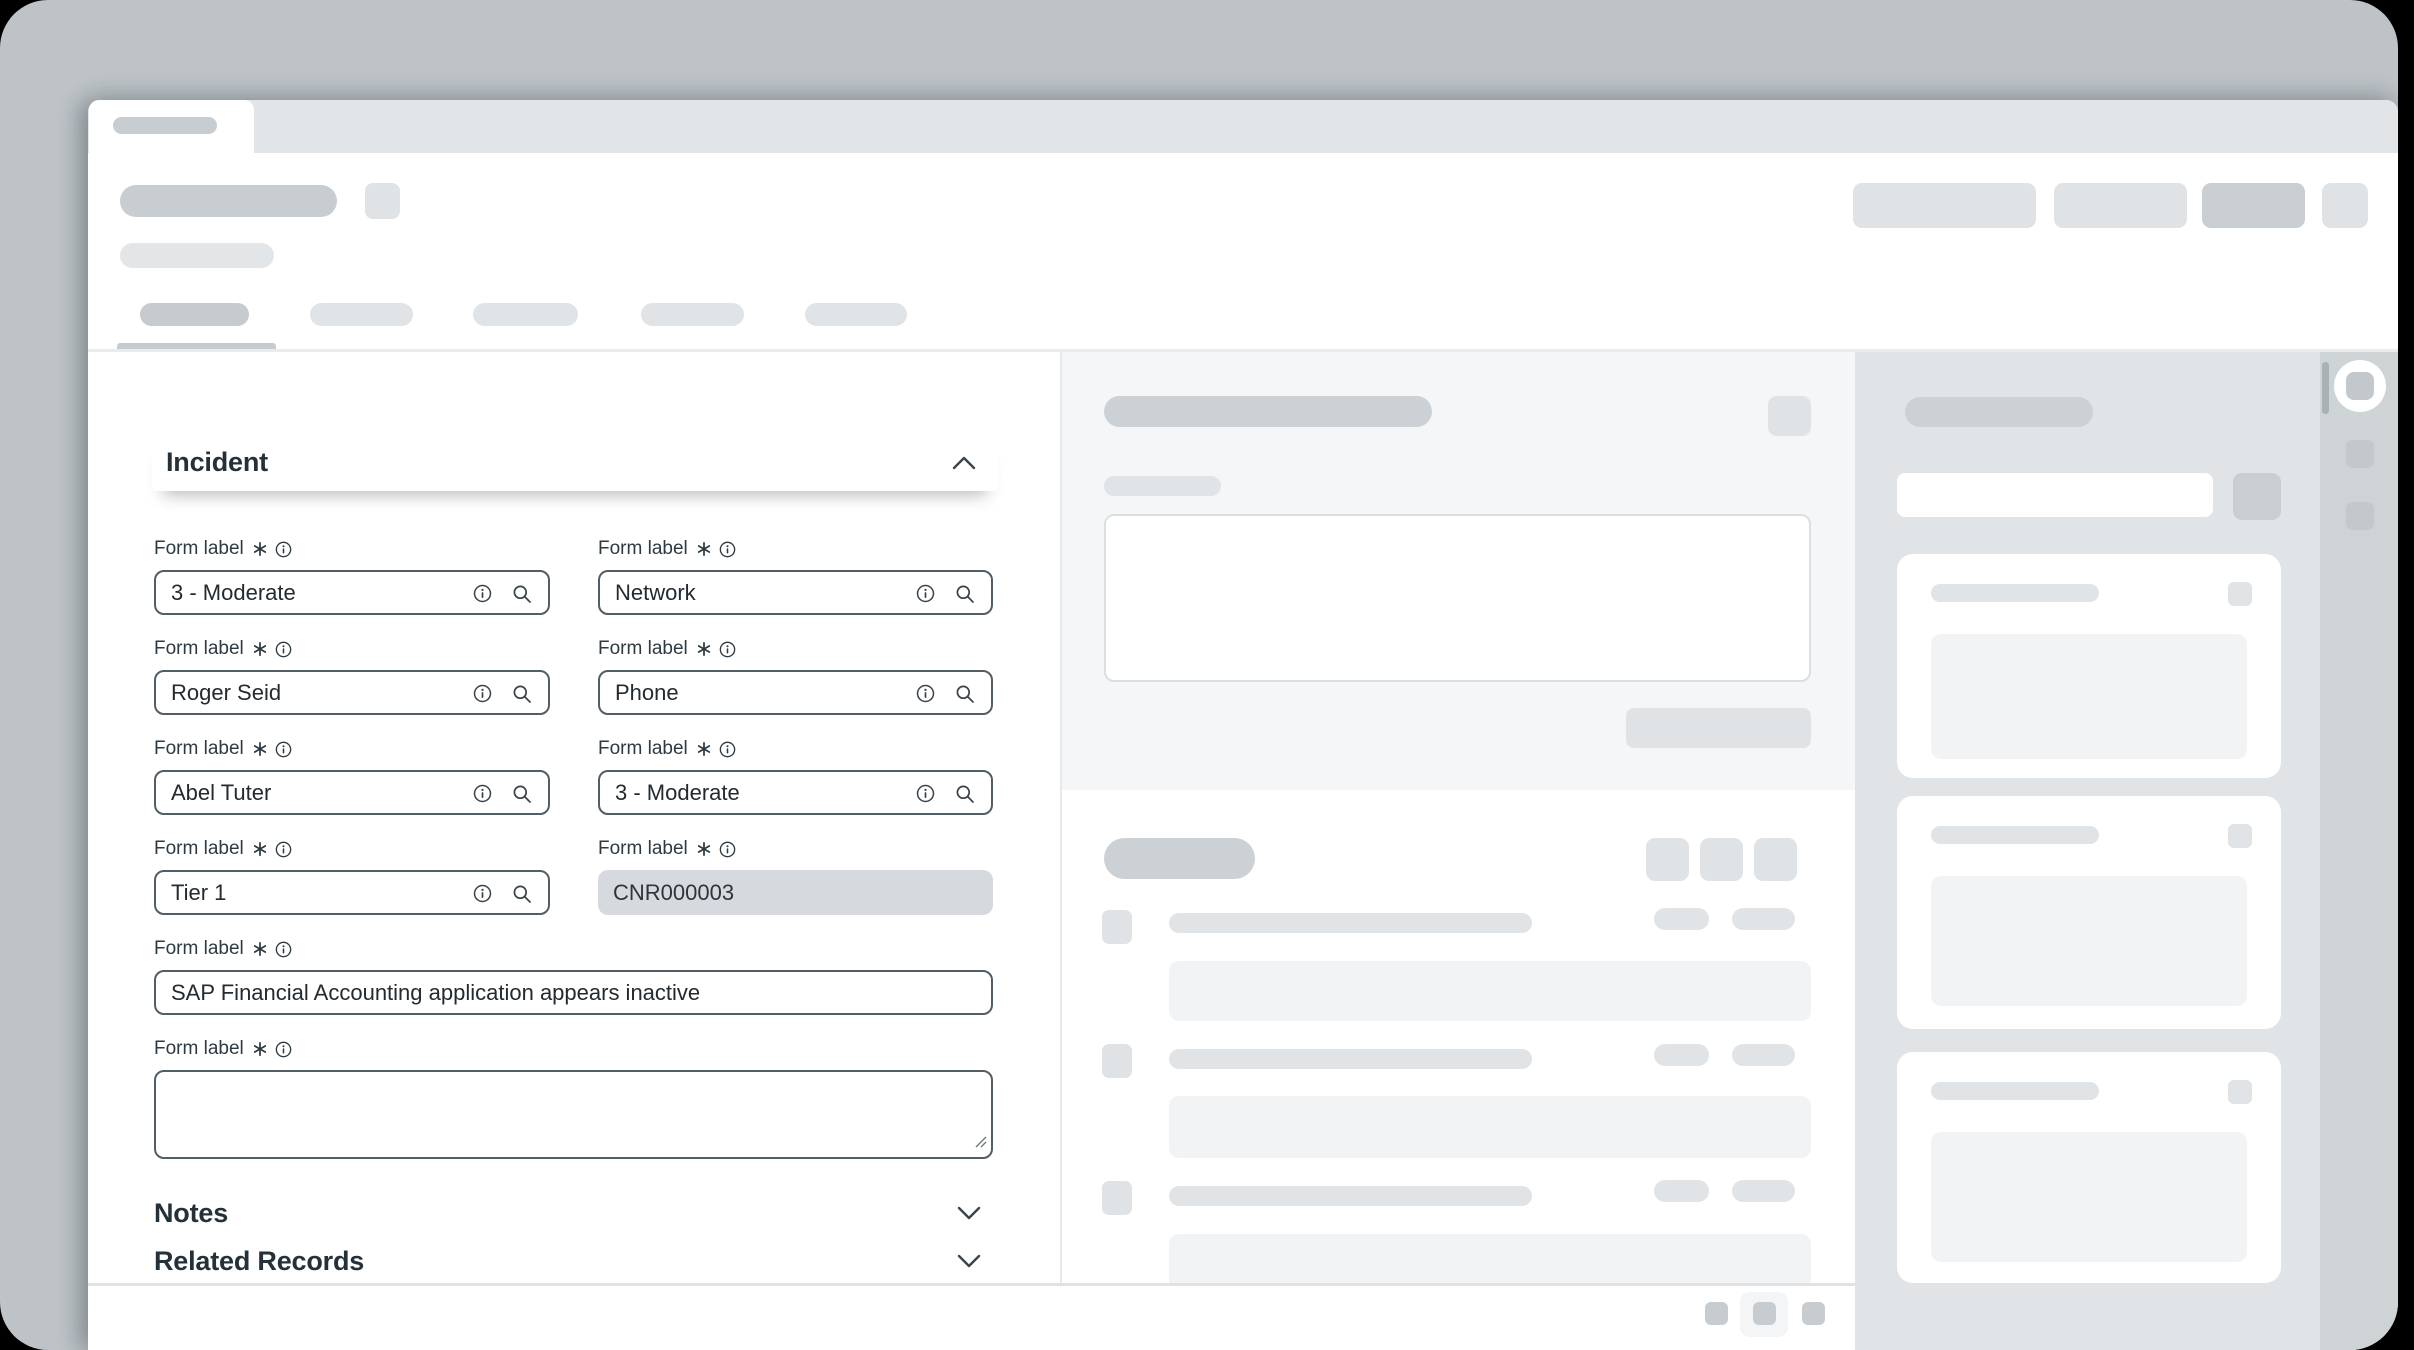 The height and width of the screenshot is (1350, 2414). I want to click on form-field-8: Form label, so click(573, 976).